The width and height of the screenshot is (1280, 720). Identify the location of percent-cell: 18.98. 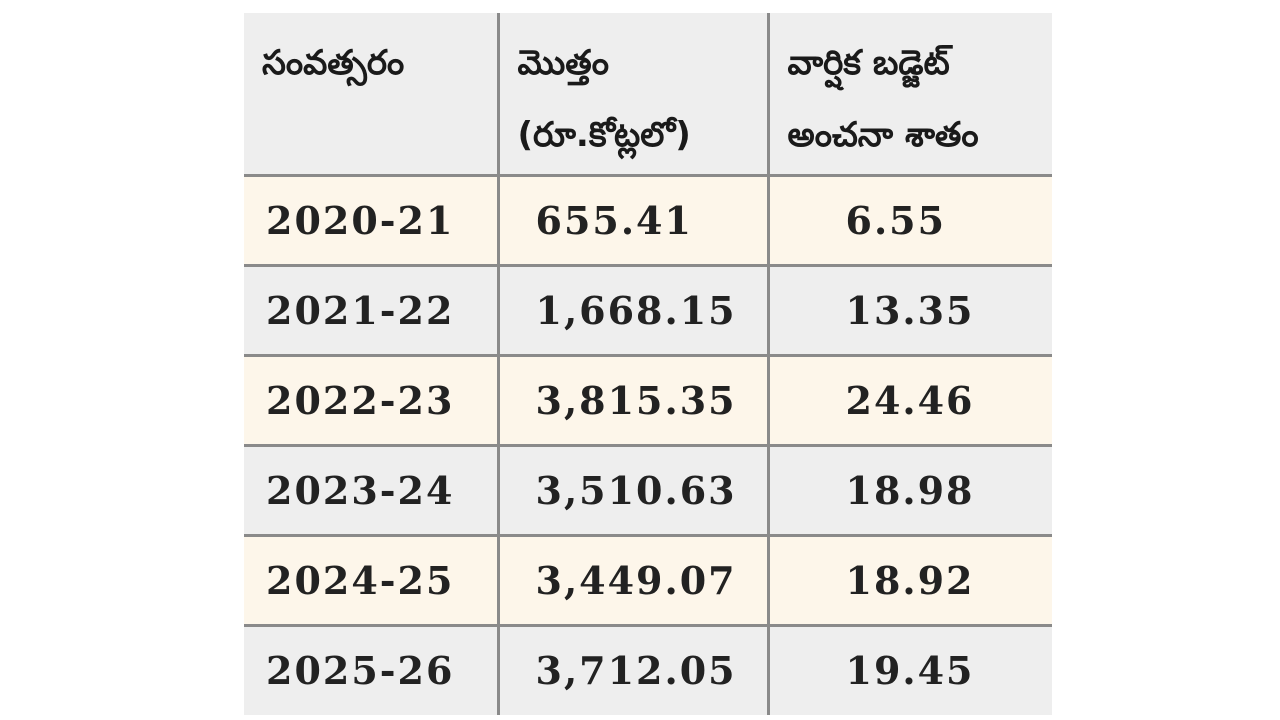
(909, 491).